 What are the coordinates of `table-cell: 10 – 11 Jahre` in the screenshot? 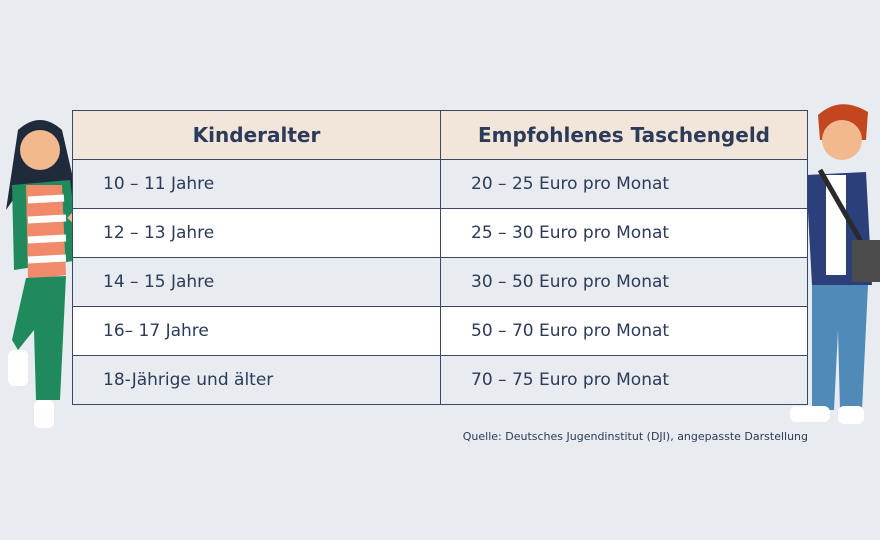 It's located at (256, 184).